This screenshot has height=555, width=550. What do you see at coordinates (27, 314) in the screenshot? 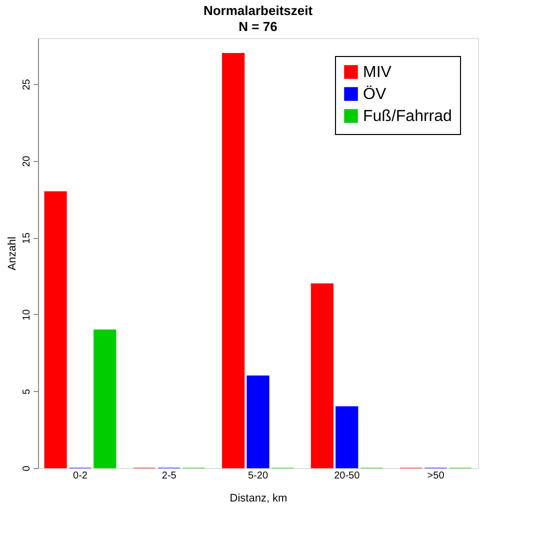
I see `y-tick-label: 10` at bounding box center [27, 314].